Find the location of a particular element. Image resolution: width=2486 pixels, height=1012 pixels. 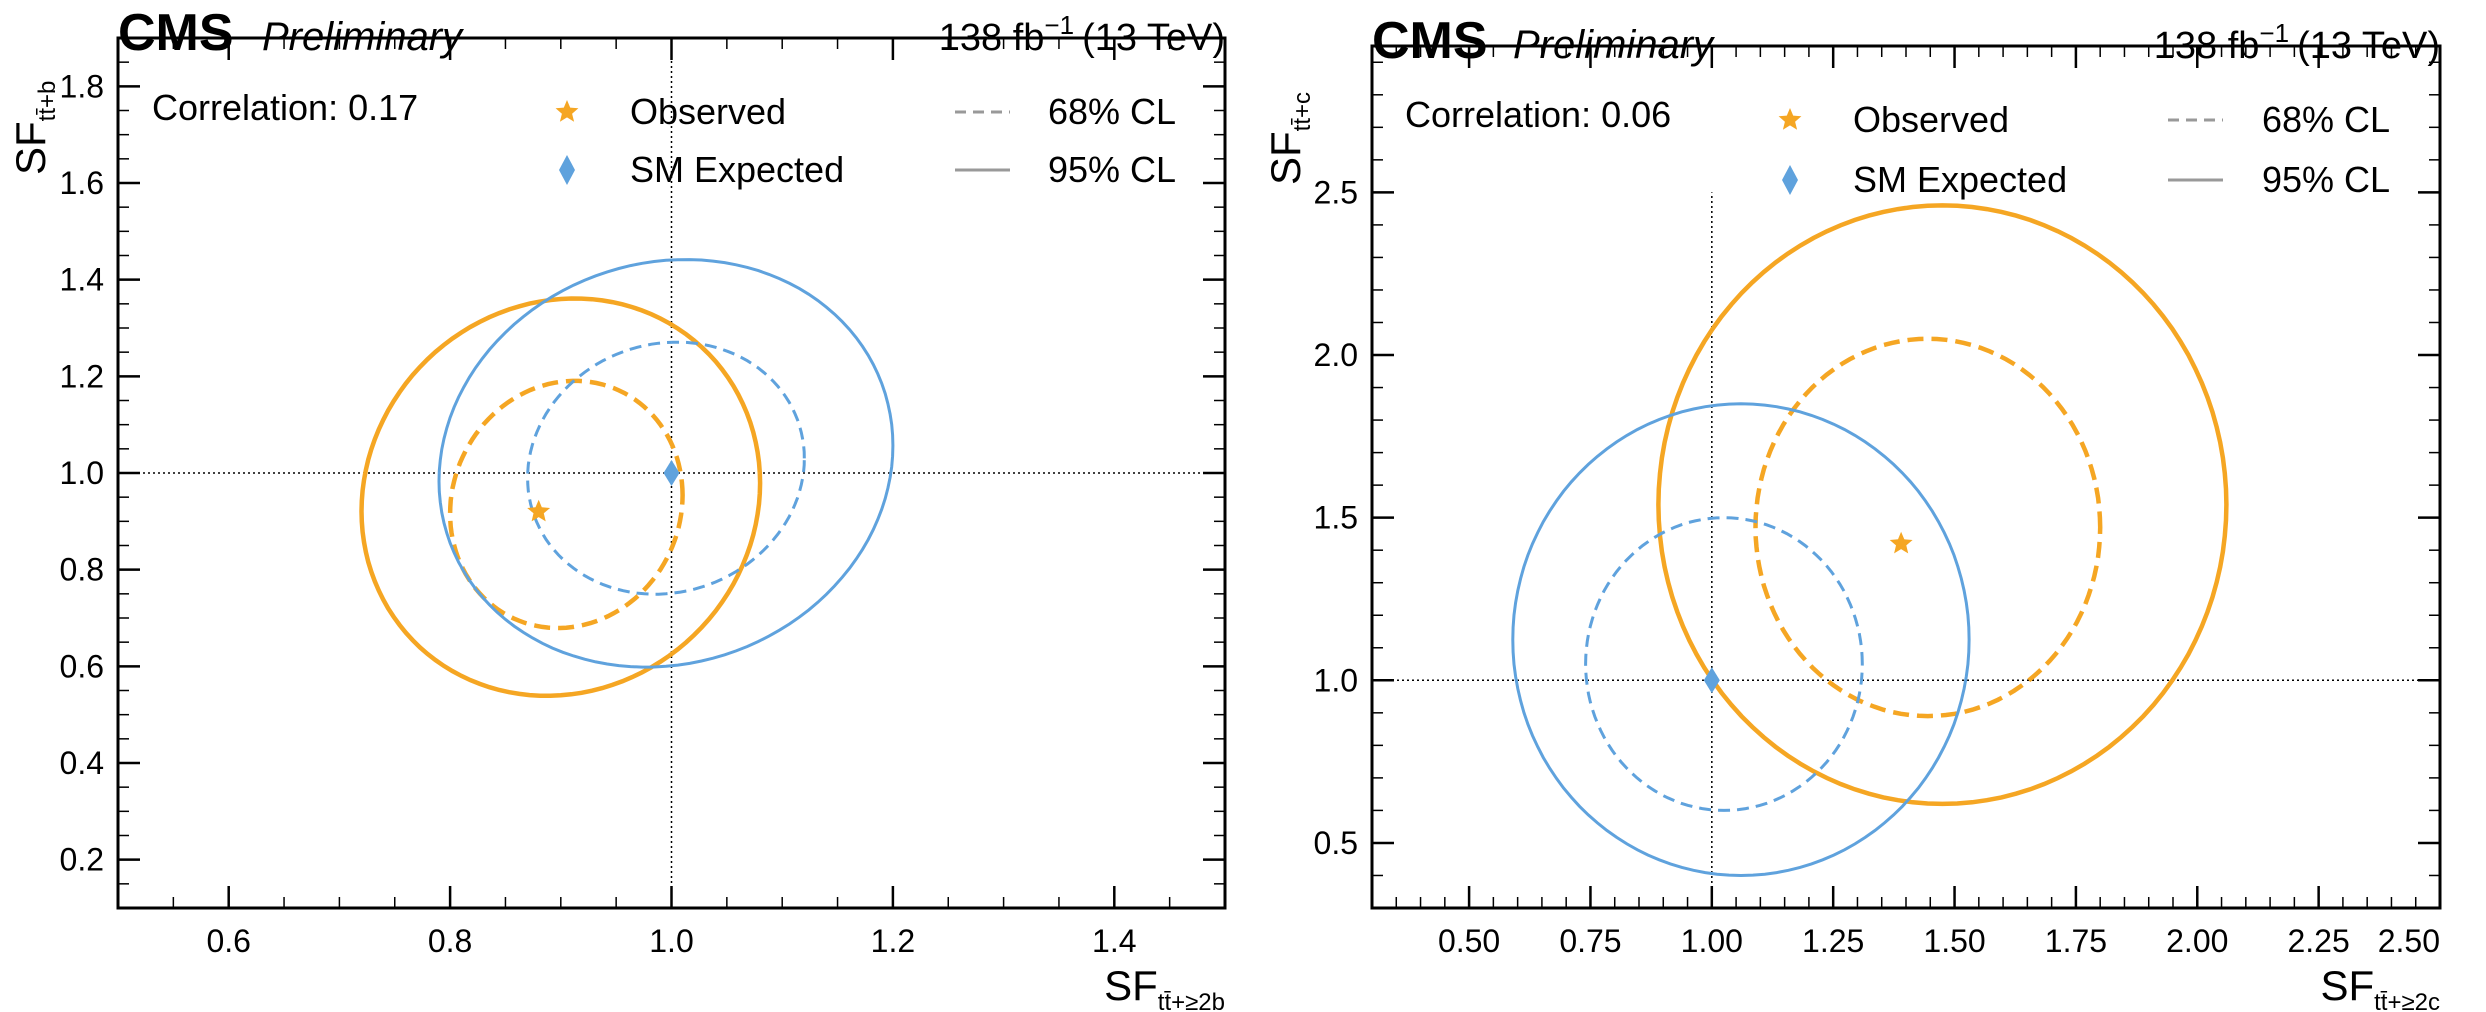

y-axis-title: SFtt̄+c is located at coordinates (1289, 138).